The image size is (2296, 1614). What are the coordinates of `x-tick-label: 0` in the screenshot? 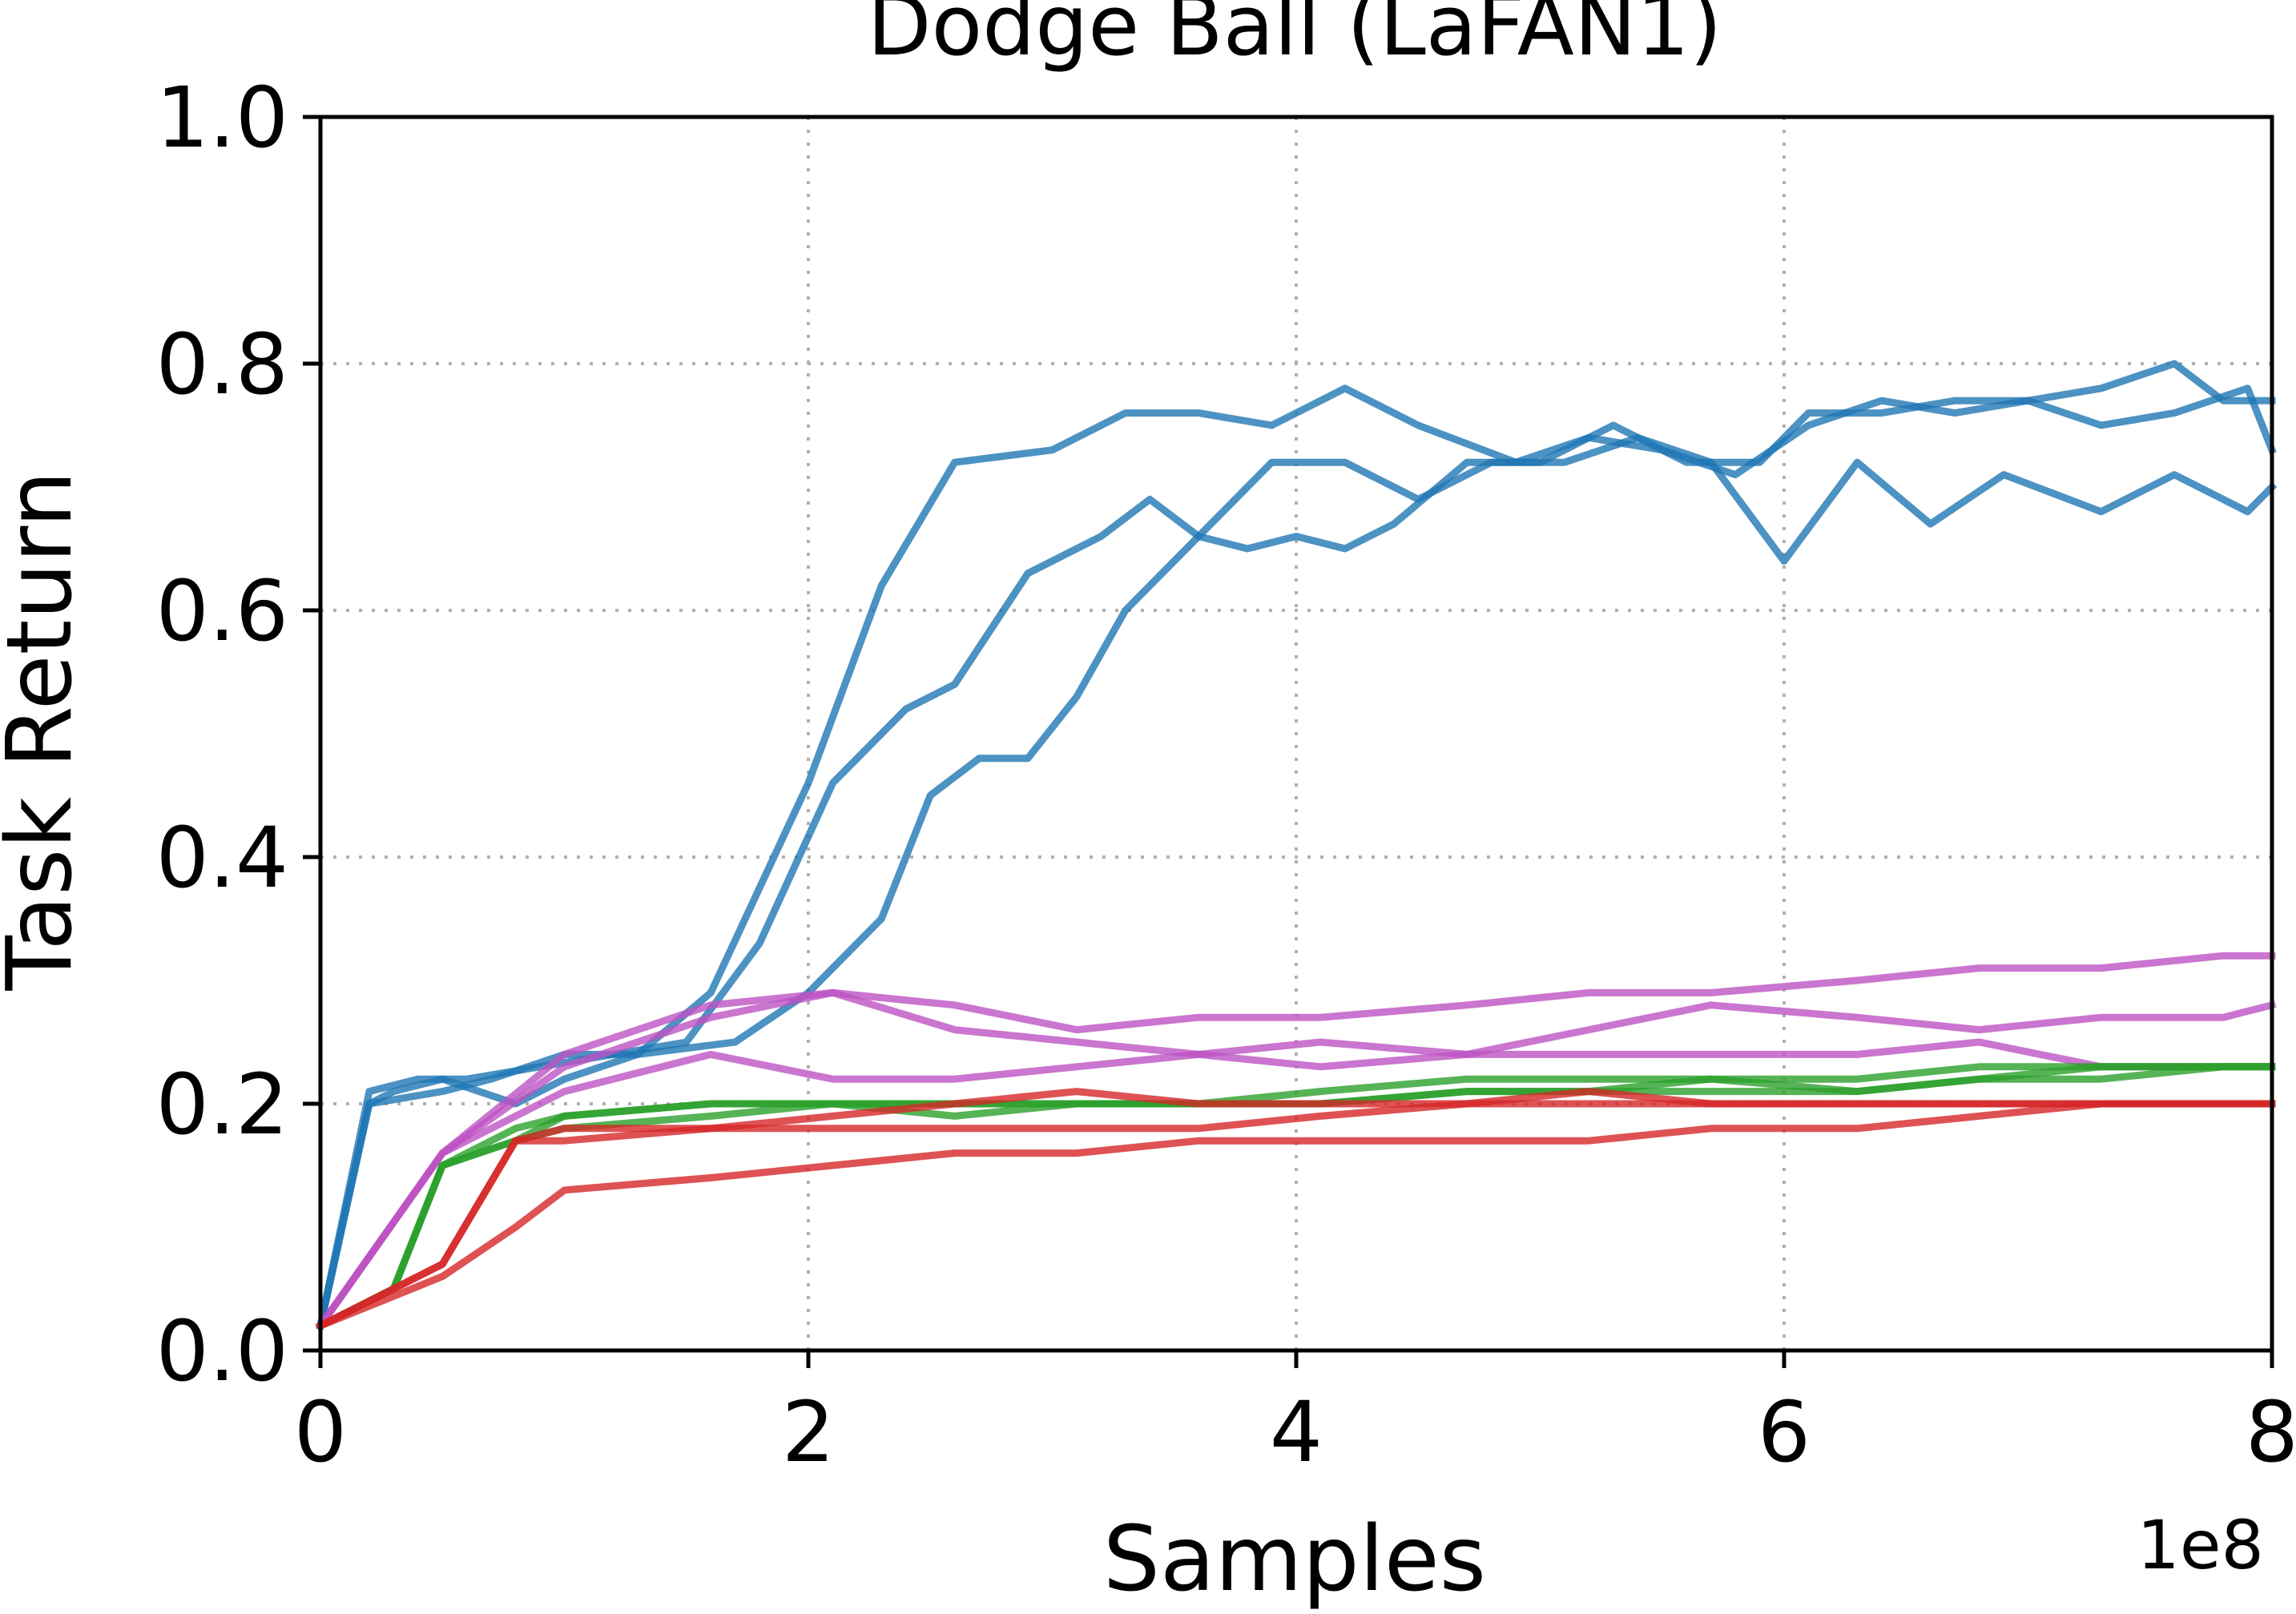 It's located at (320, 1432).